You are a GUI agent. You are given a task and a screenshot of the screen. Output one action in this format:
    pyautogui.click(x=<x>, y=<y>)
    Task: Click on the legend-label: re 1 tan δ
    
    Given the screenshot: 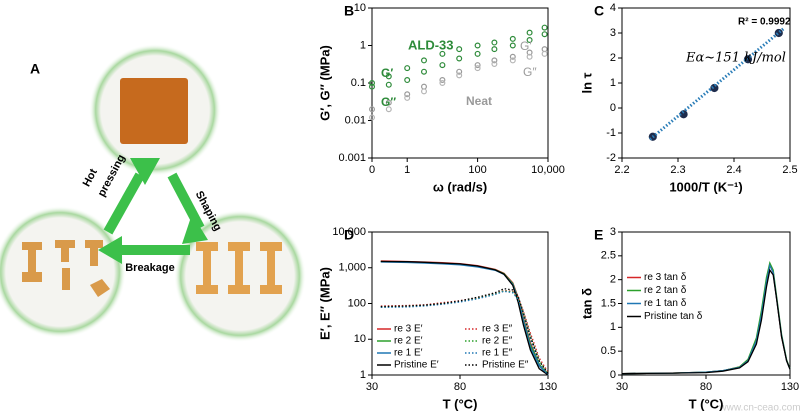 What is the action you would take?
    pyautogui.click(x=665, y=303)
    